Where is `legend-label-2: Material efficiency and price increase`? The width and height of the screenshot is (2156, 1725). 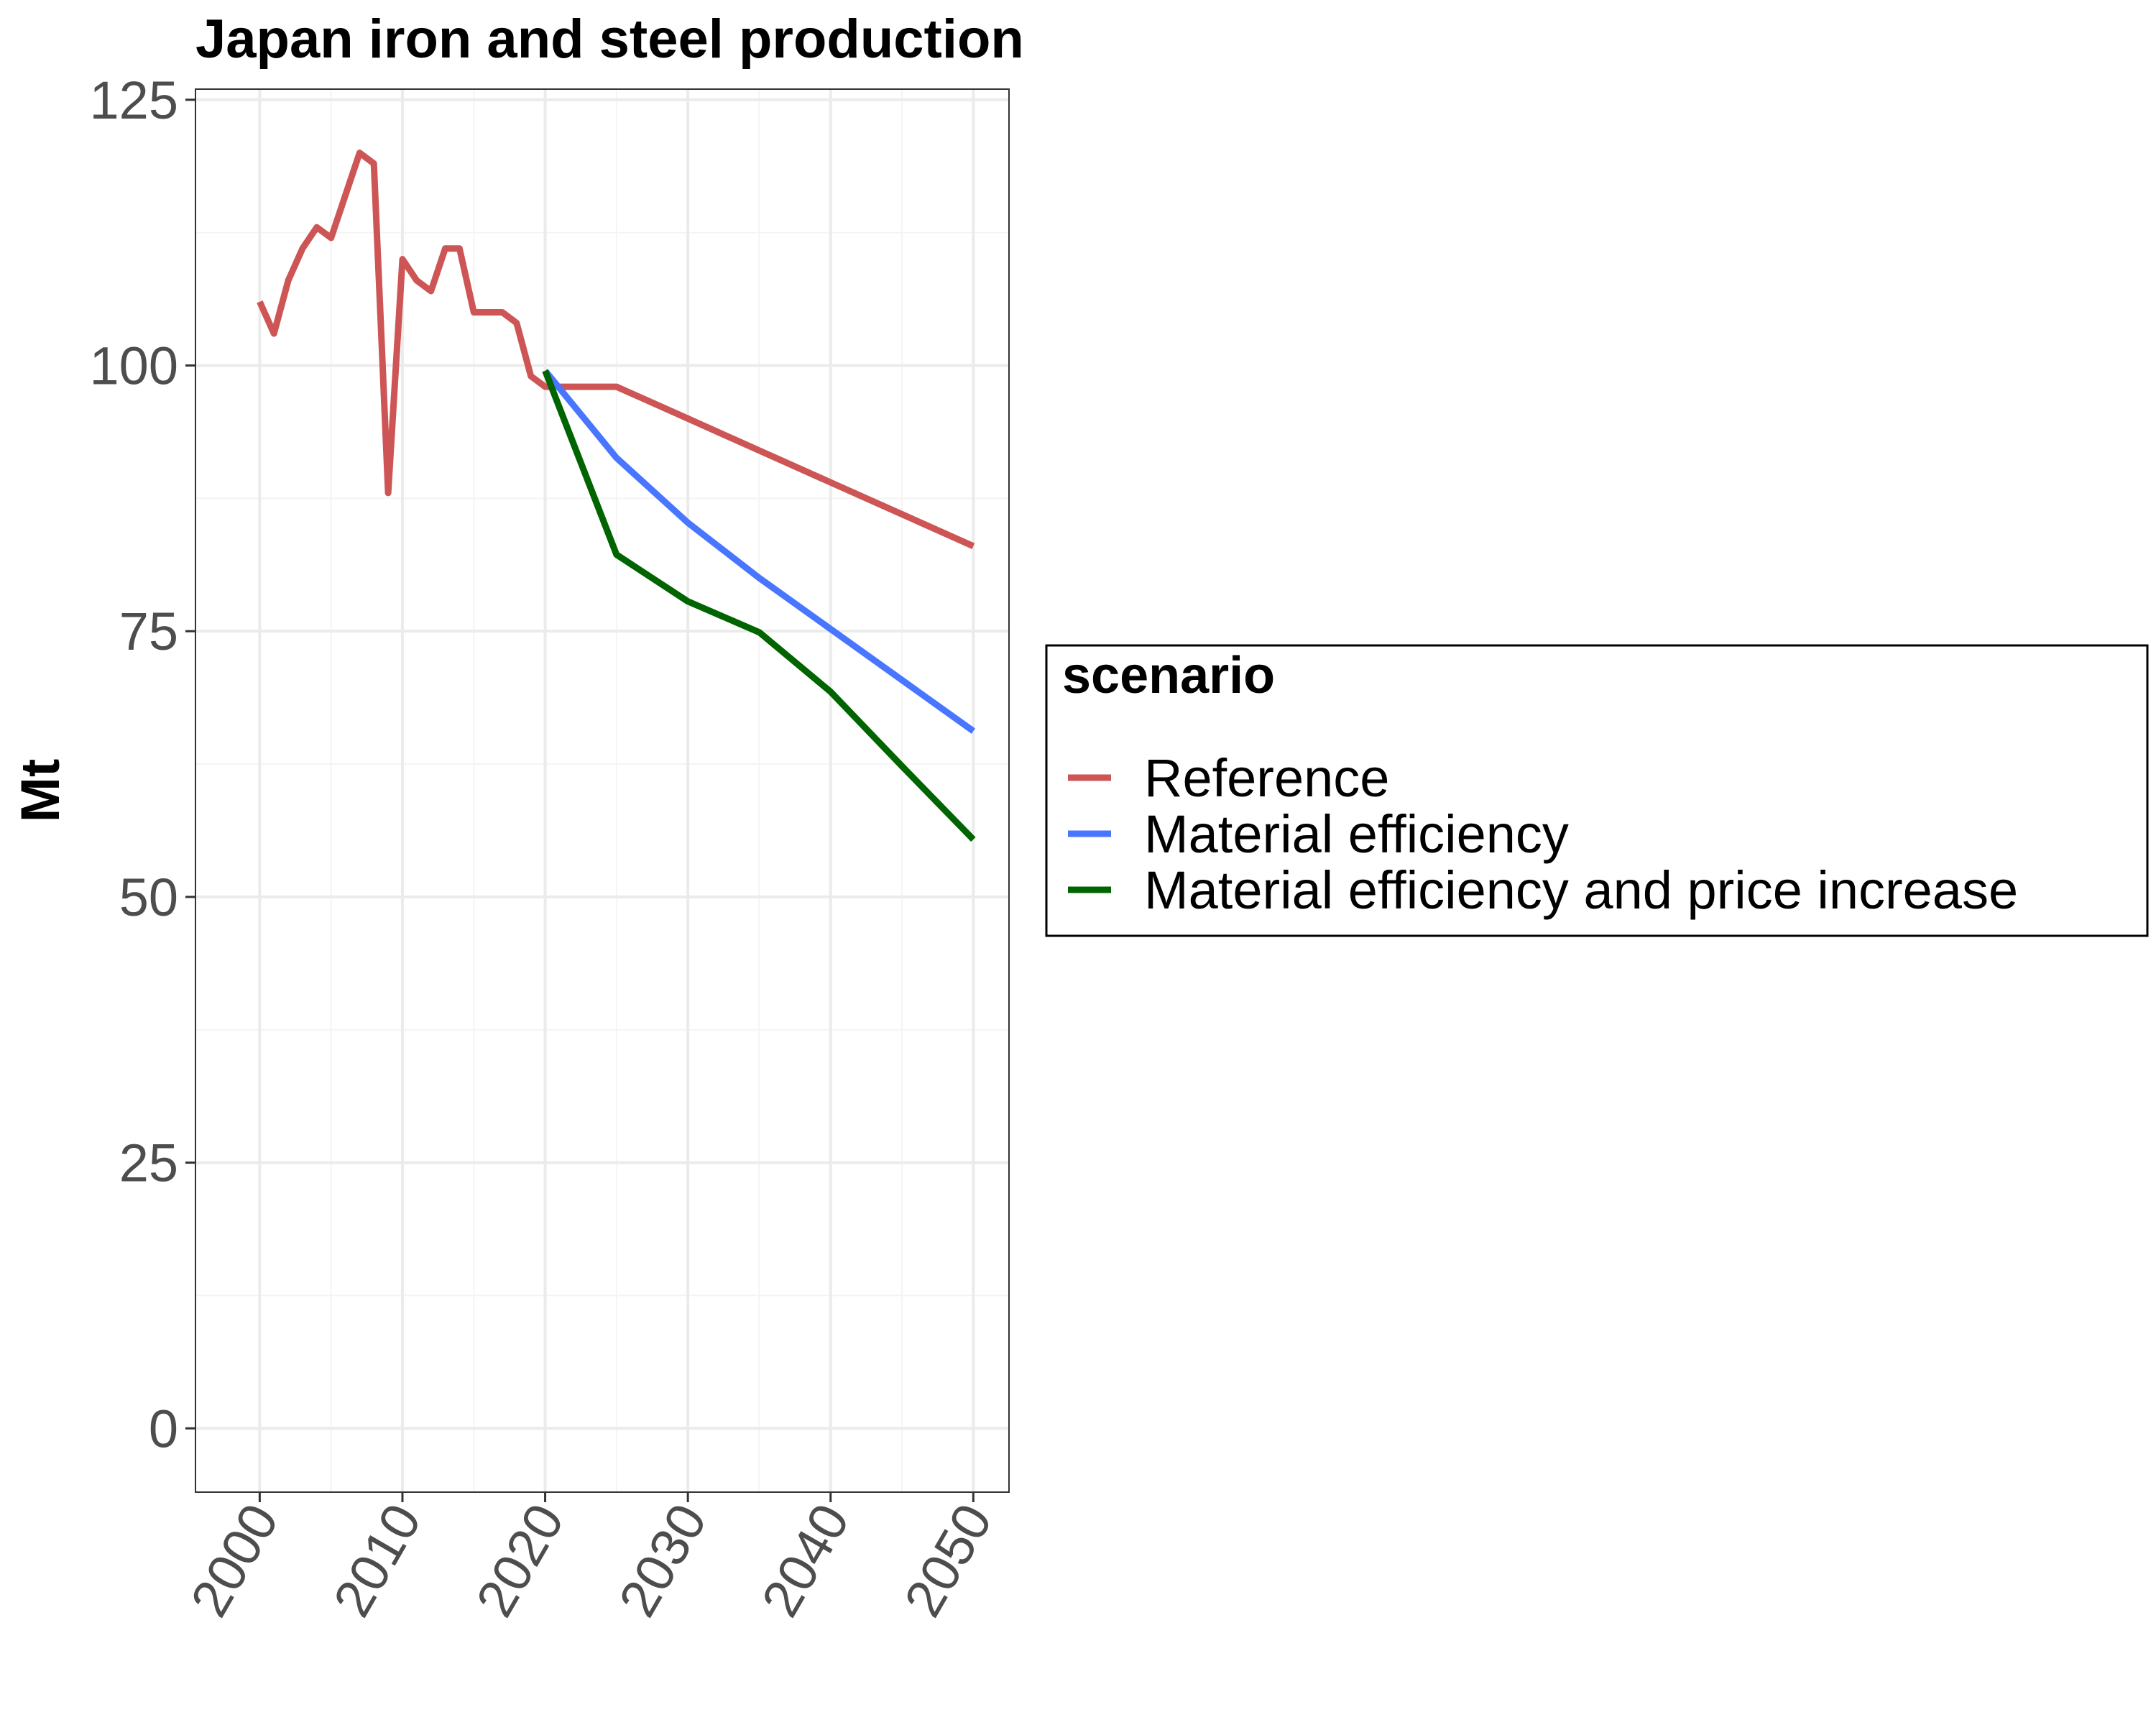
legend-label-2: Material efficiency and price increase is located at coordinates (1581, 890).